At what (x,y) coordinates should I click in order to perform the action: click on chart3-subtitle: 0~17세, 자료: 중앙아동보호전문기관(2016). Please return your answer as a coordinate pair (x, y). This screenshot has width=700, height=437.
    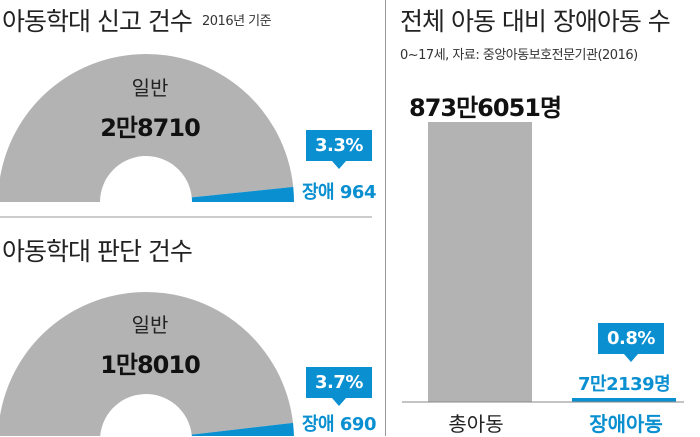
    Looking at the image, I should click on (519, 55).